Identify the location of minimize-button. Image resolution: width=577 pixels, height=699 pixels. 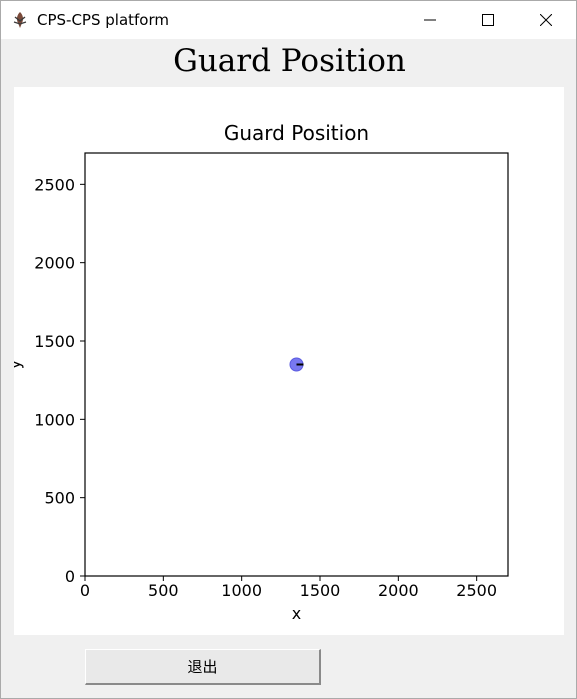
(430, 20).